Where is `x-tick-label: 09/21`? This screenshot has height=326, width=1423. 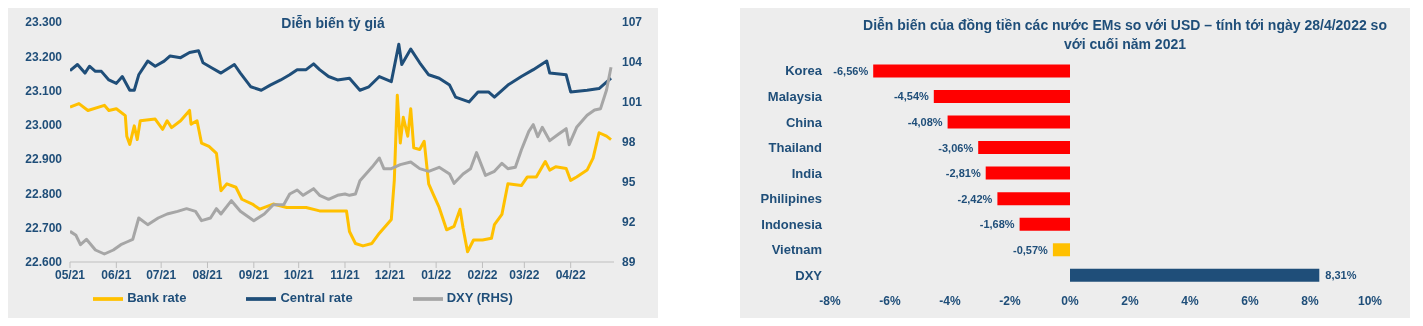
x-tick-label: 09/21 is located at coordinates (254, 274).